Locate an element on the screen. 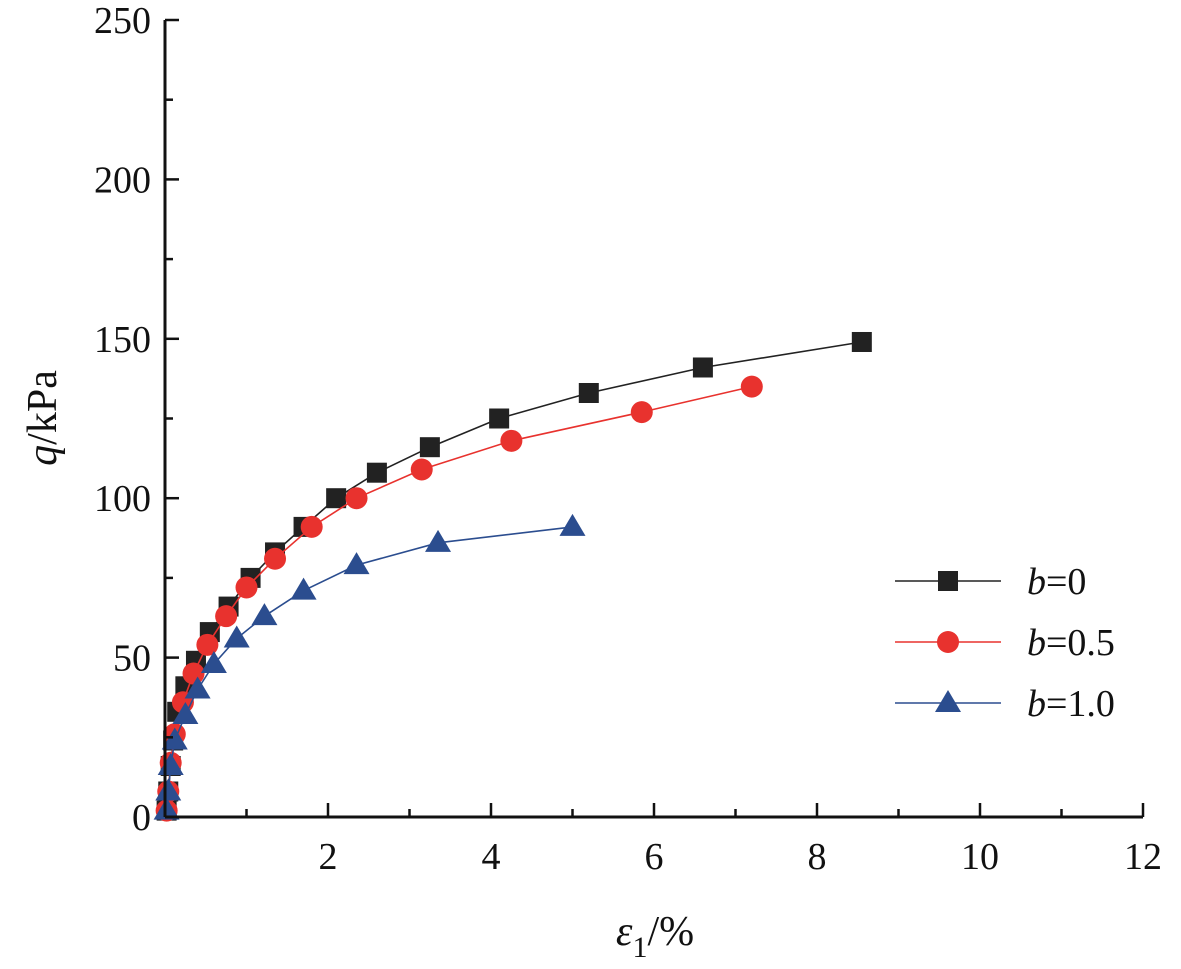  x-tick-label: 8 is located at coordinates (817, 857).